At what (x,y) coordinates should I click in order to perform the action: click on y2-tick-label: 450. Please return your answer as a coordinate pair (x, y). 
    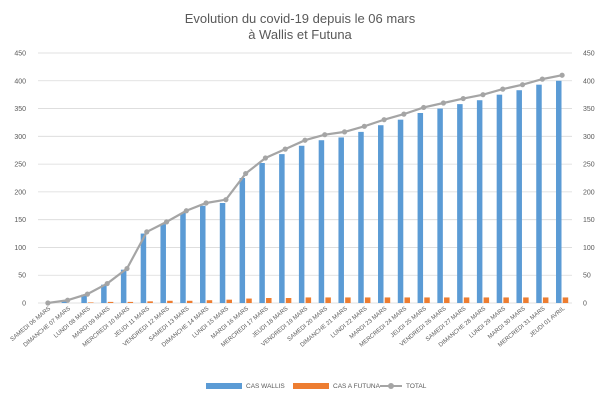
    Looking at the image, I should click on (589, 54).